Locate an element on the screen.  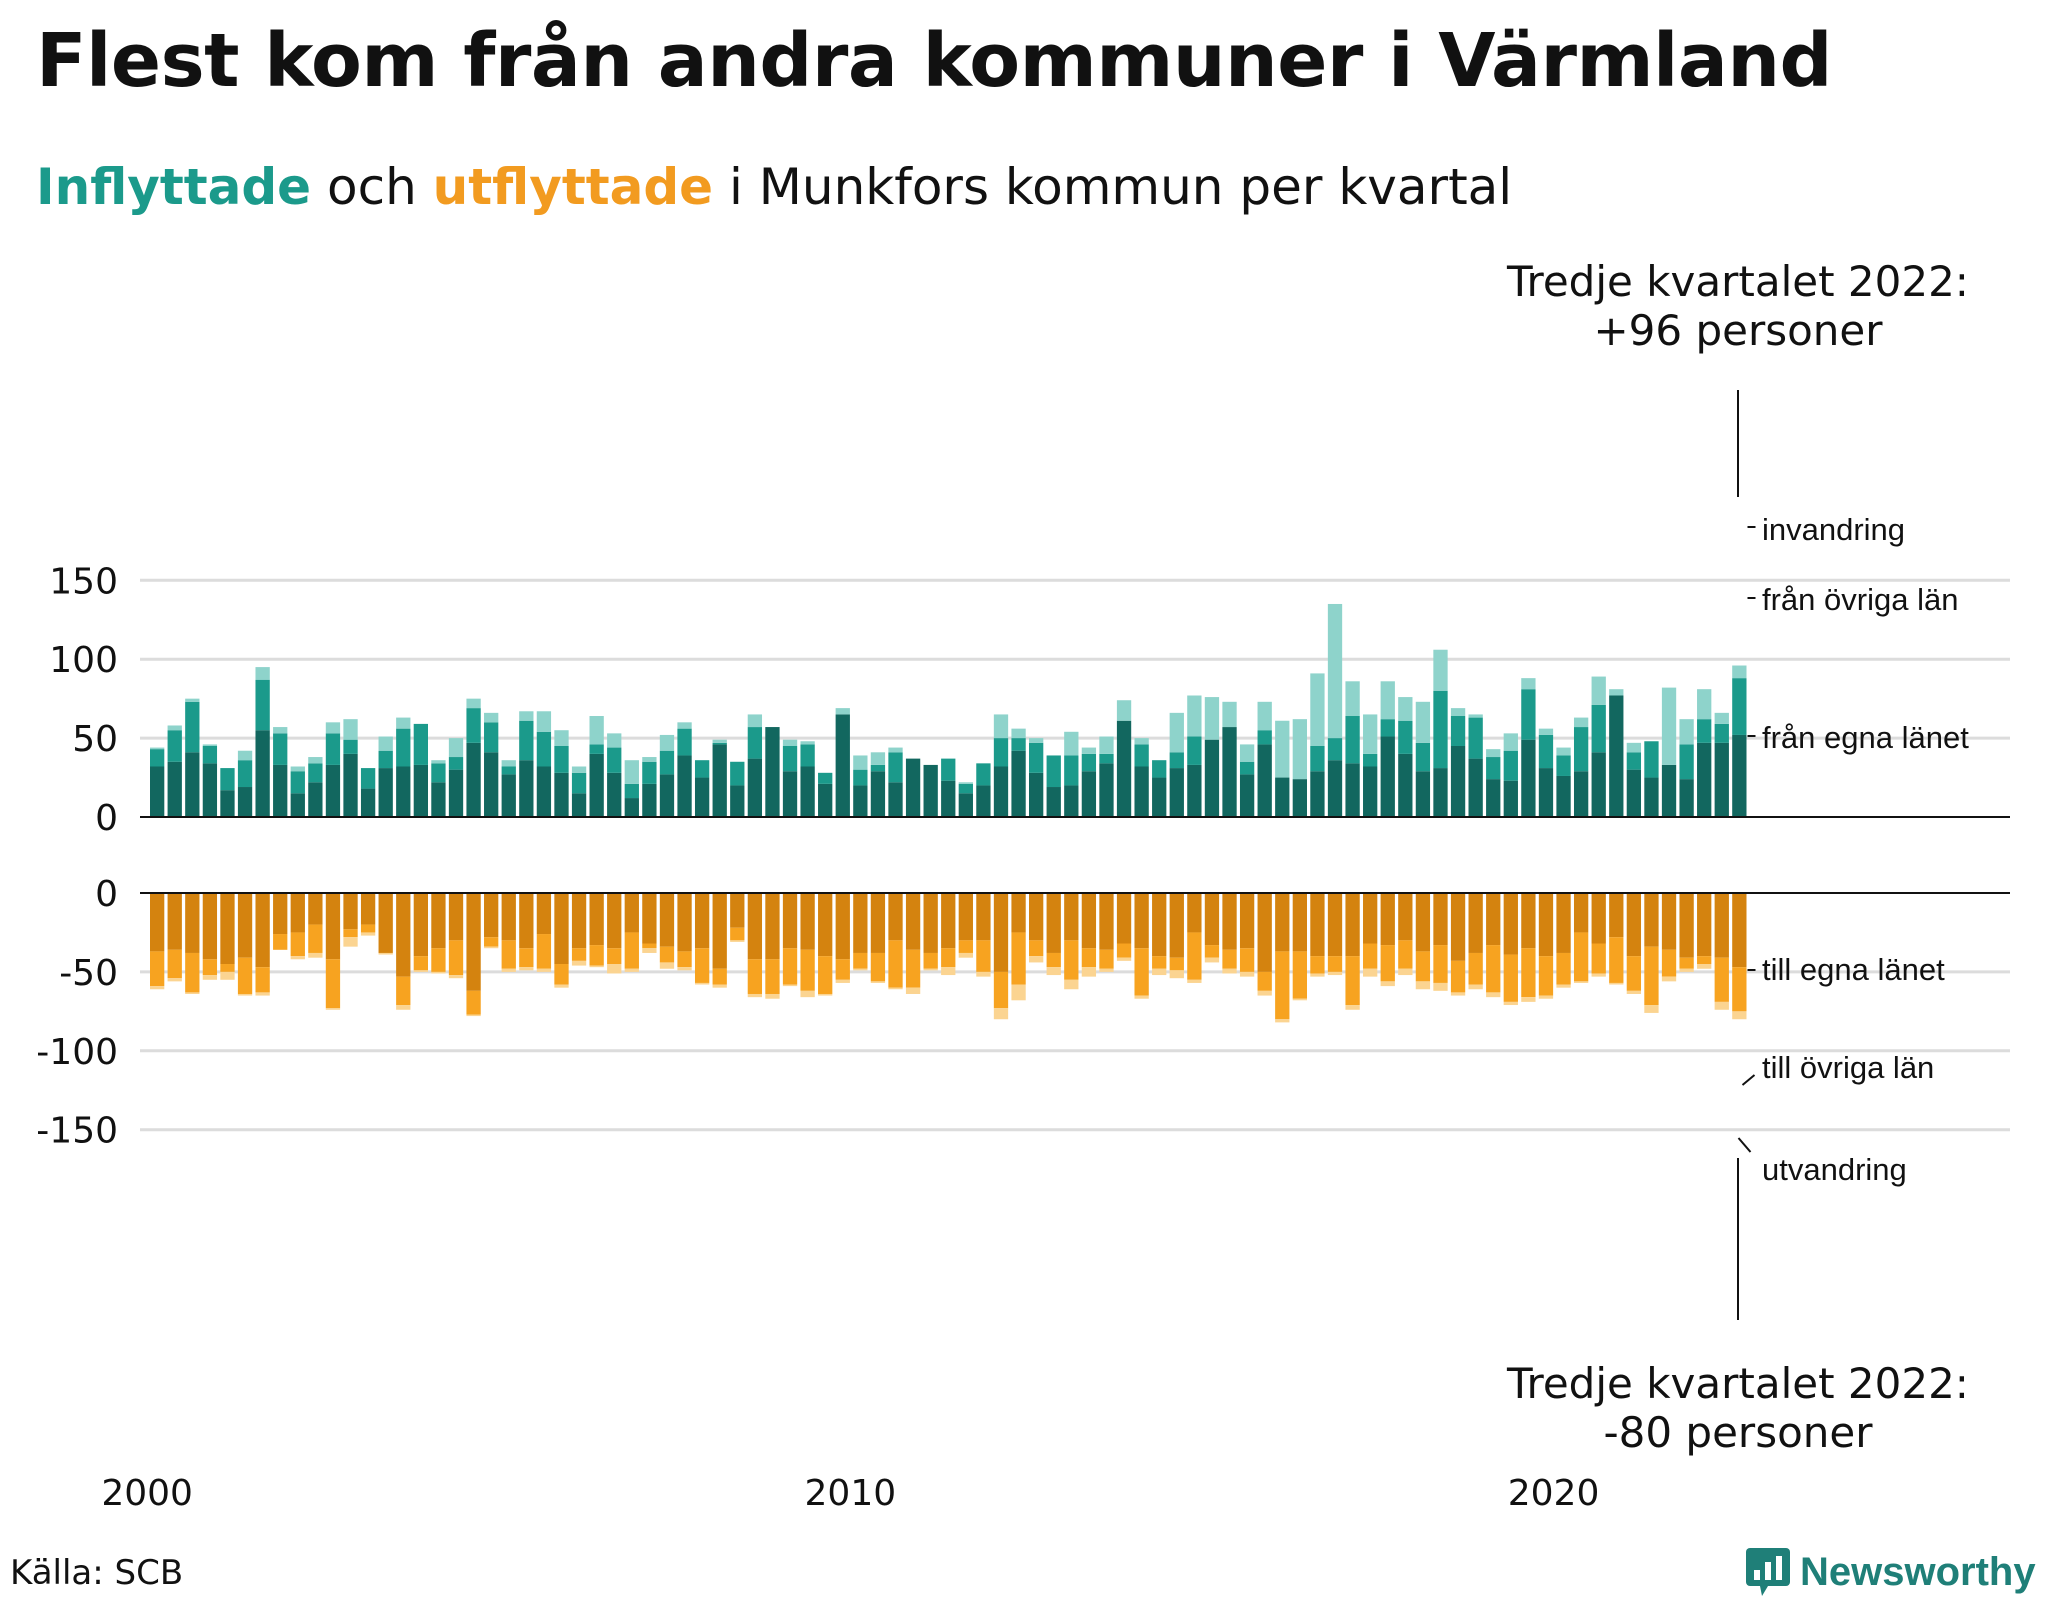
legend-tick is located at coordinates (1748, 1080).